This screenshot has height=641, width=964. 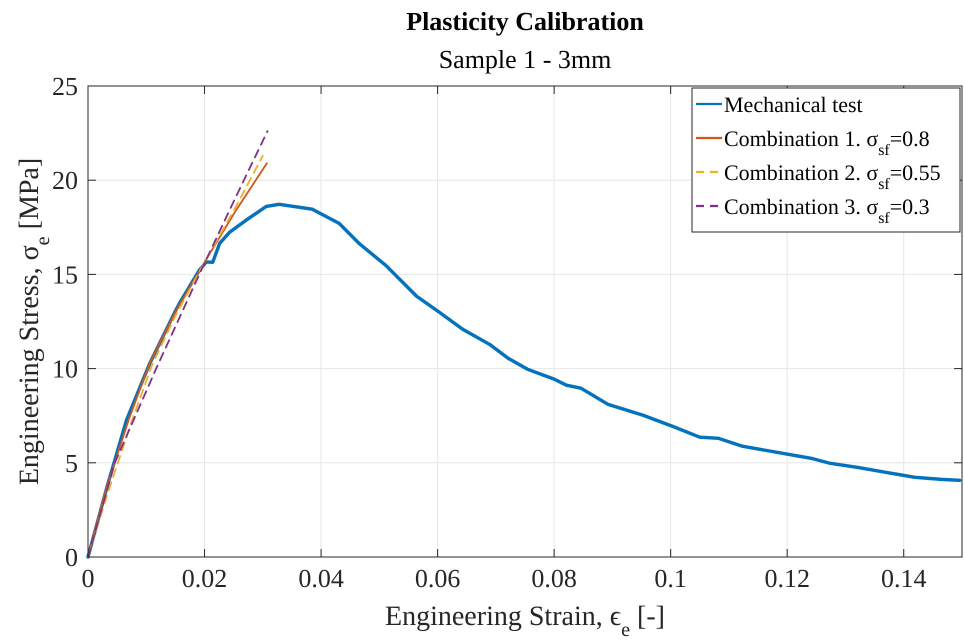 I want to click on x-tick-label: 0.12, so click(x=787, y=578).